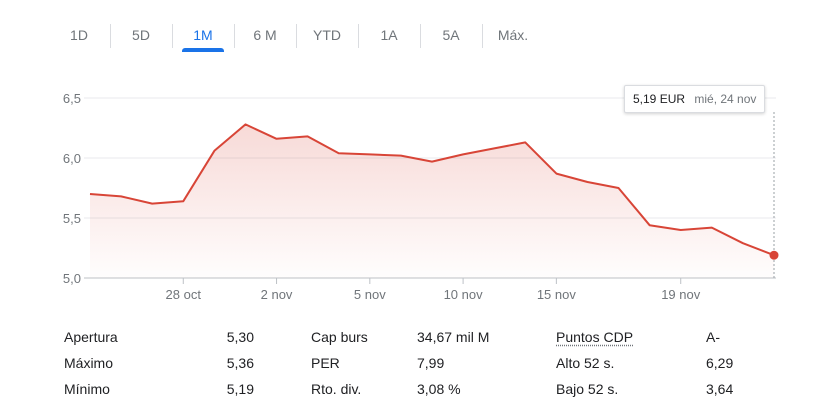  What do you see at coordinates (585, 363) in the screenshot?
I see `stat-label-alto-52s: Alto 52 s.` at bounding box center [585, 363].